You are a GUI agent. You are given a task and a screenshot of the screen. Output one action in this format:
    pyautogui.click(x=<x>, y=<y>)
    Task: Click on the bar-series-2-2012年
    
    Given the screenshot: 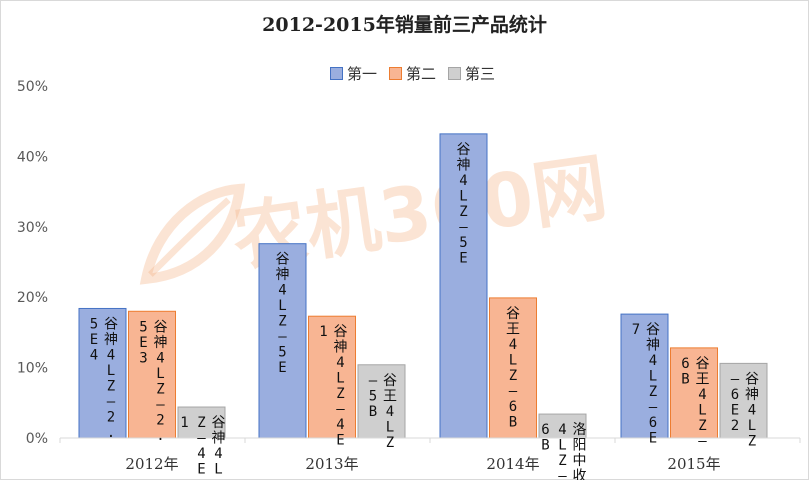 What is the action you would take?
    pyautogui.click(x=152, y=374)
    